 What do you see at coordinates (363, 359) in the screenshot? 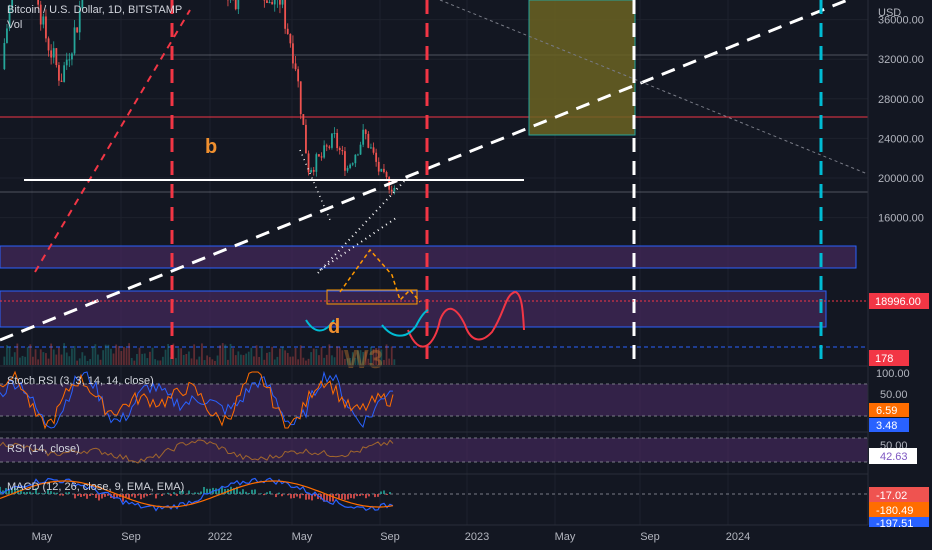
I see `wave-label-w3: W3` at bounding box center [363, 359].